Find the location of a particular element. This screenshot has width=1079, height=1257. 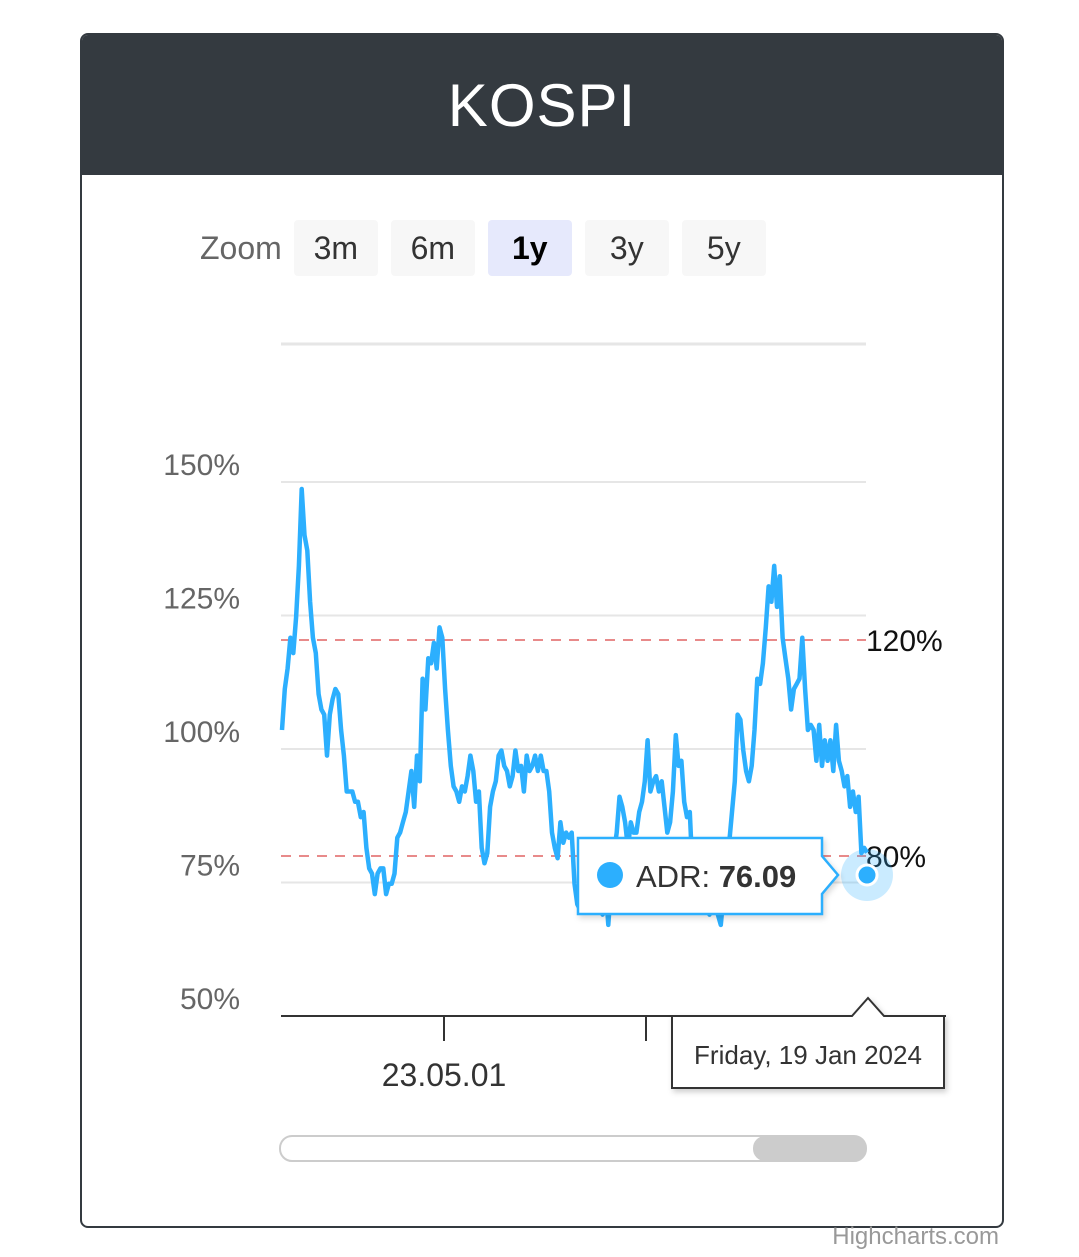

tooltip-text: ADR: 76.09 is located at coordinates (716, 876).